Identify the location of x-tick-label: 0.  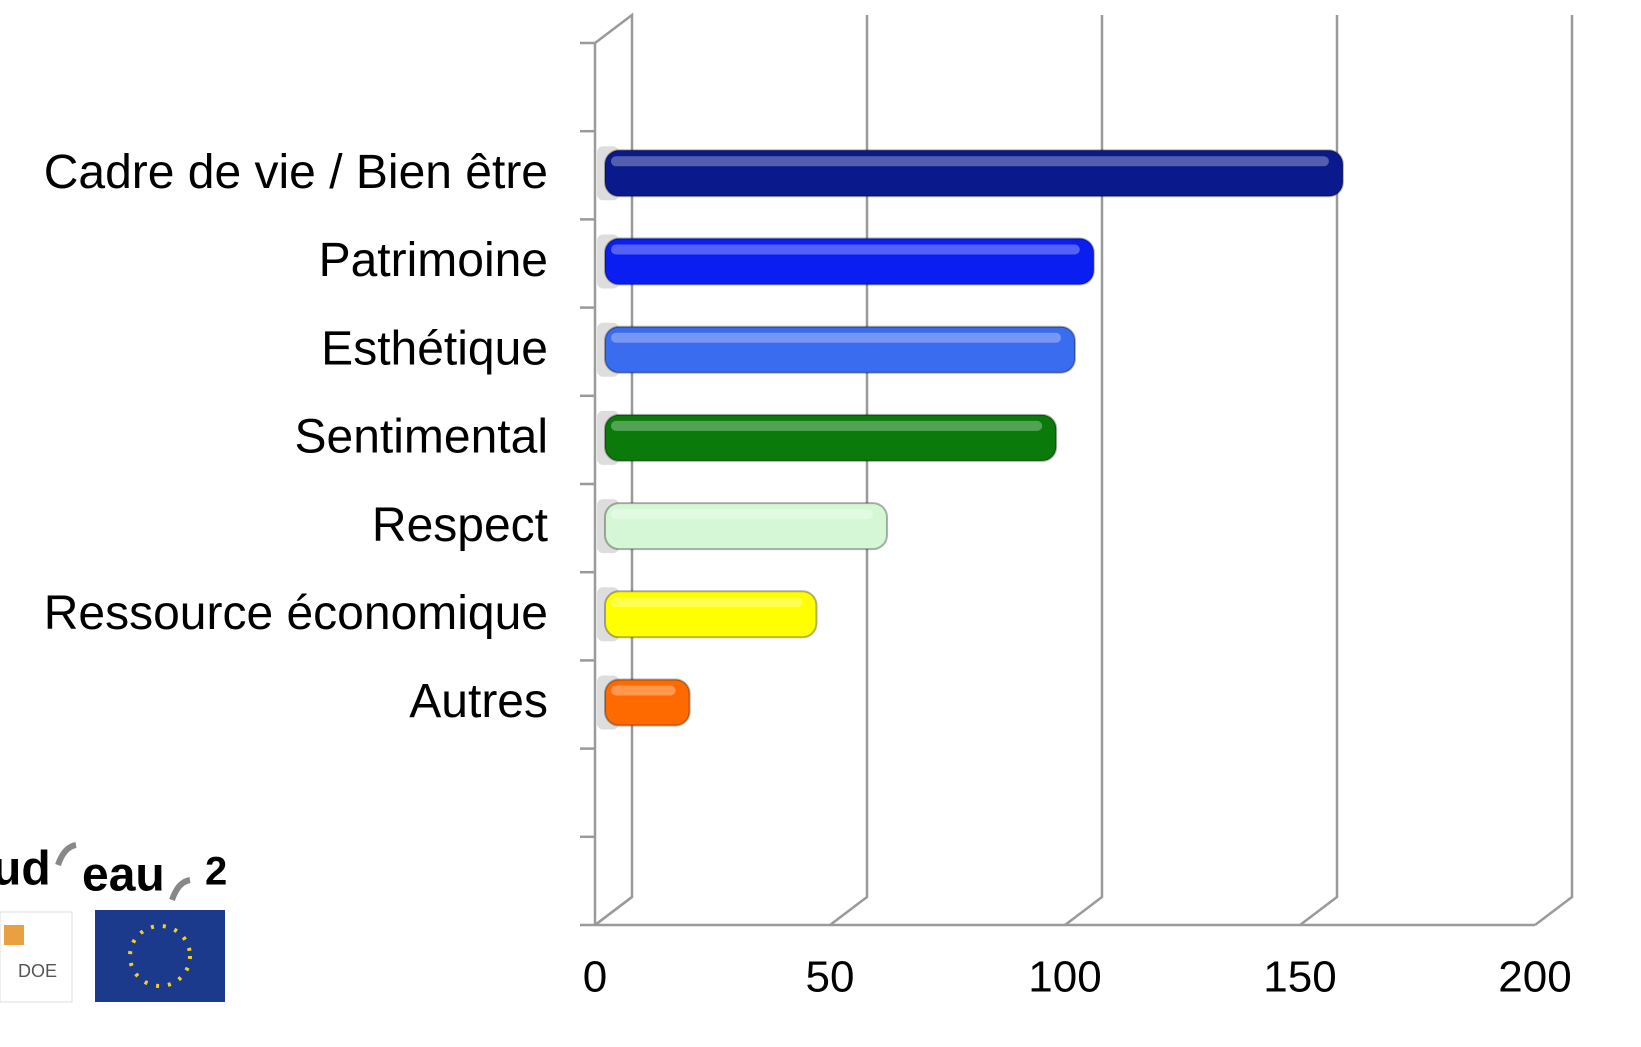
(595, 977).